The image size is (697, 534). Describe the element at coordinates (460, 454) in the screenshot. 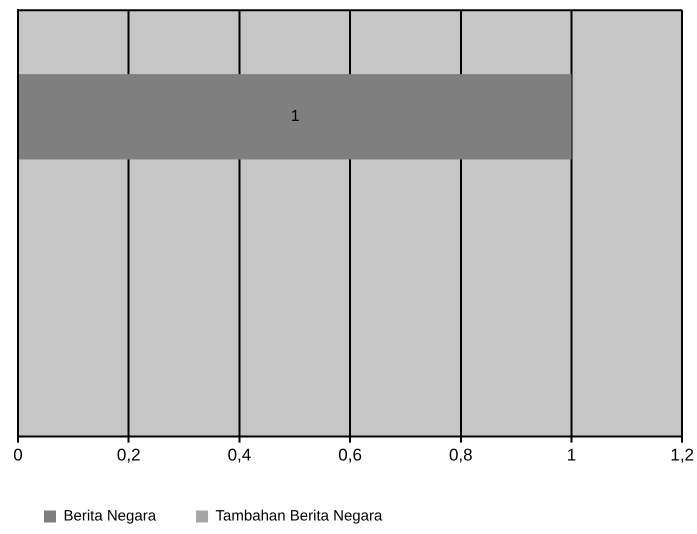

I see `x-tick-label: 0,8` at that location.